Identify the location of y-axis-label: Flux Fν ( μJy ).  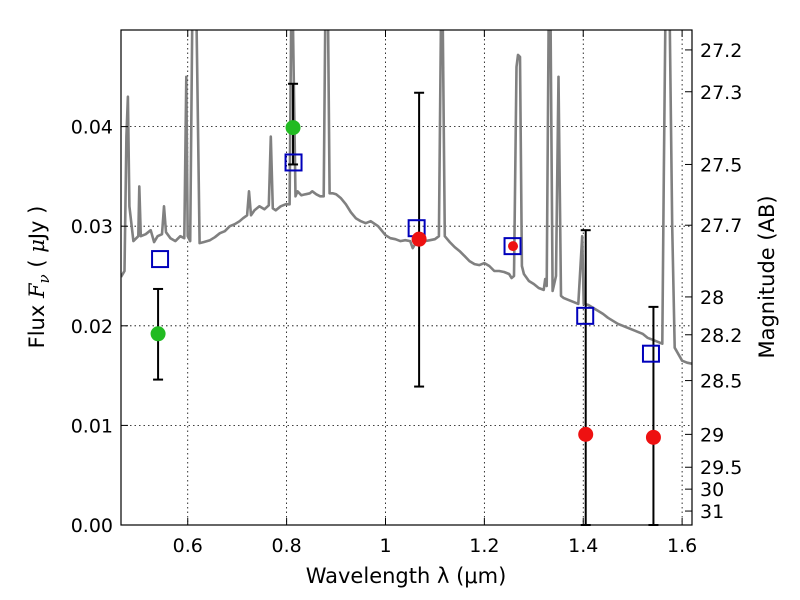
(39, 277).